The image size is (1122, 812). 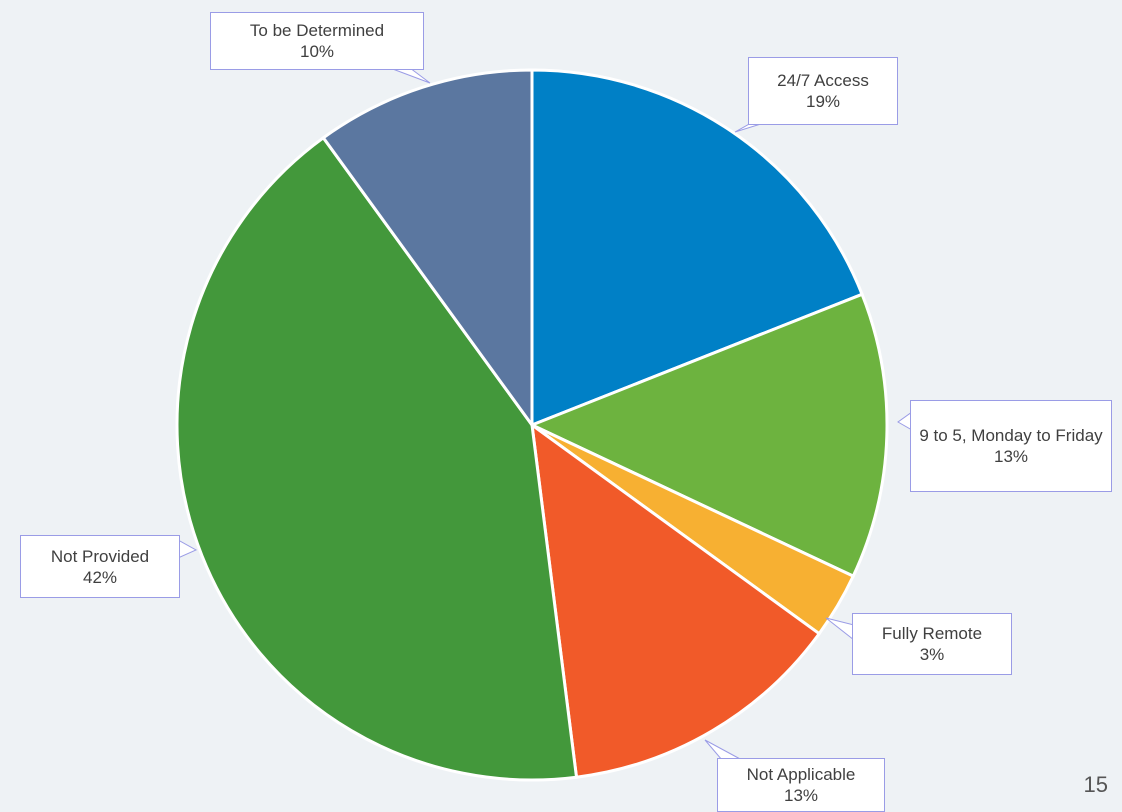 I want to click on label-name: Not Applicable, so click(x=801, y=774).